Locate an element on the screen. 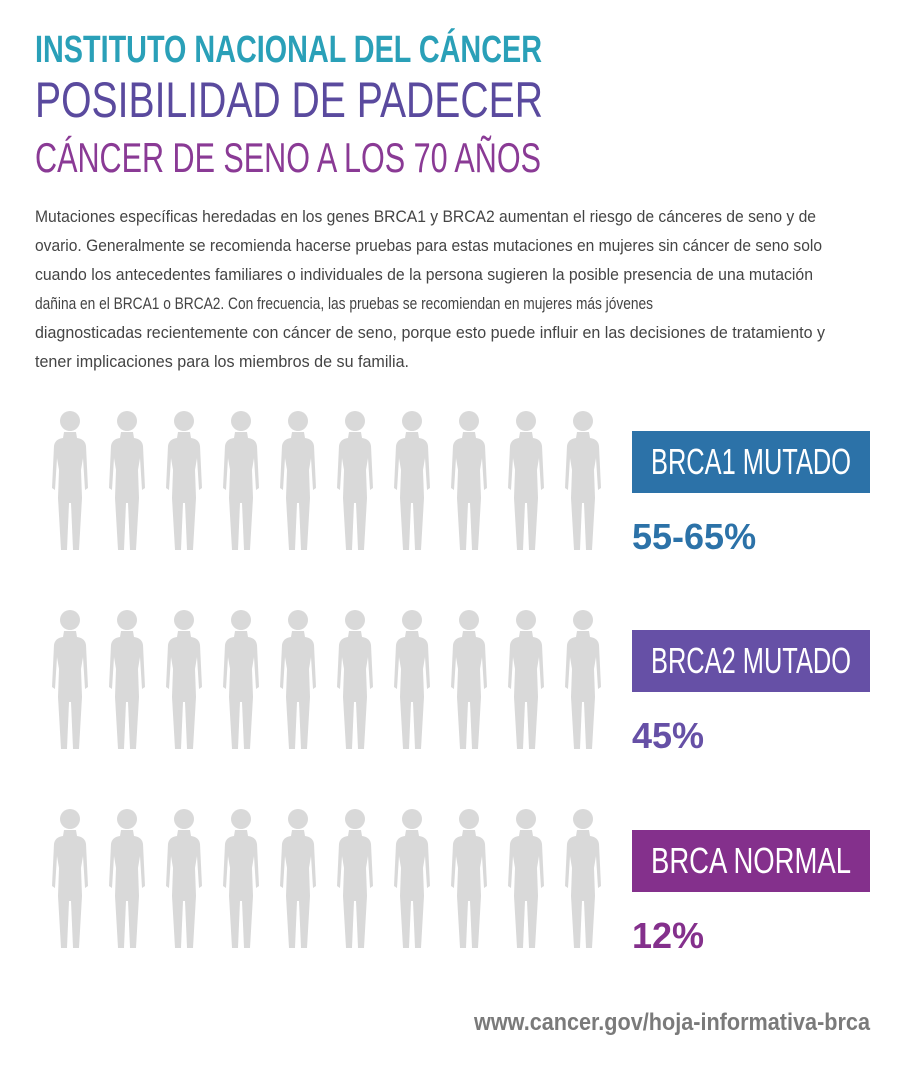  main-title: POSIBILIDAD DE PADECER is located at coordinates (289, 100).